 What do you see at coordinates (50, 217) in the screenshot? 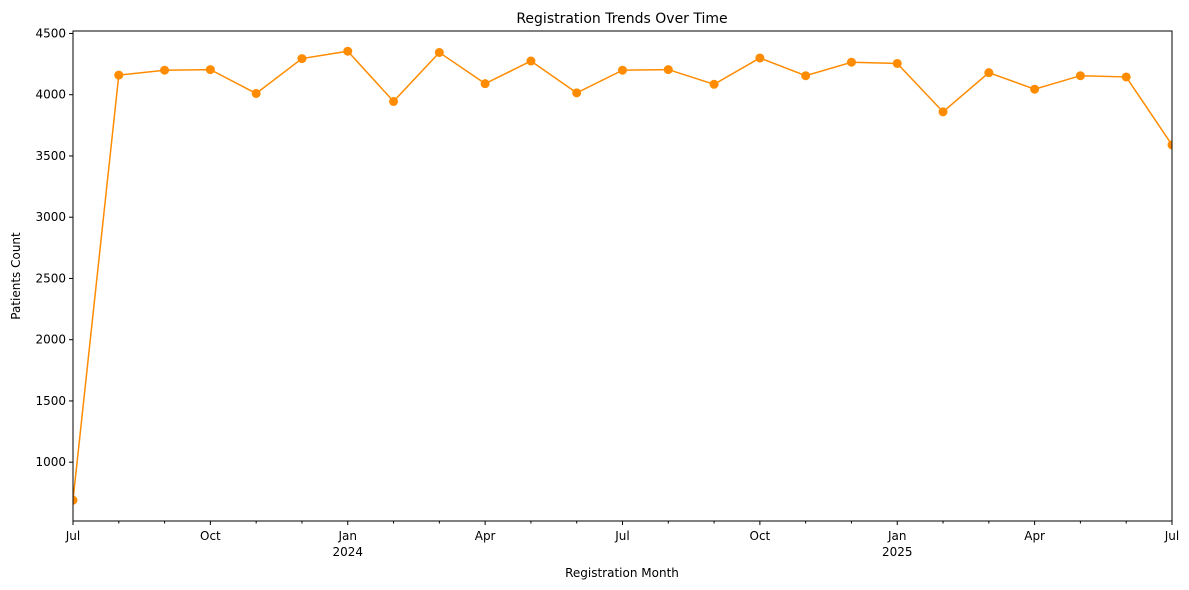
I see `y-tick-label: 3000` at bounding box center [50, 217].